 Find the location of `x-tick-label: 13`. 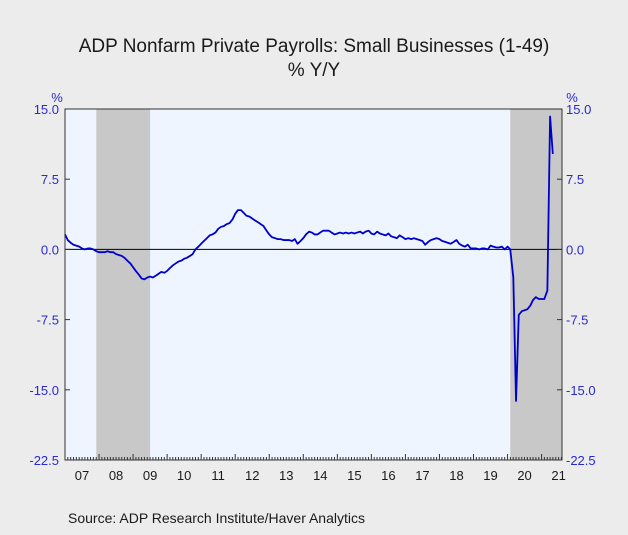

x-tick-label: 13 is located at coordinates (286, 475).